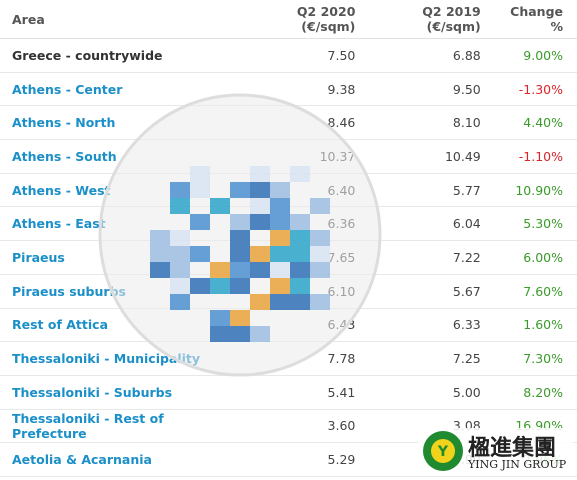  What do you see at coordinates (122, 224) in the screenshot?
I see `area-name: Athens - East` at bounding box center [122, 224].